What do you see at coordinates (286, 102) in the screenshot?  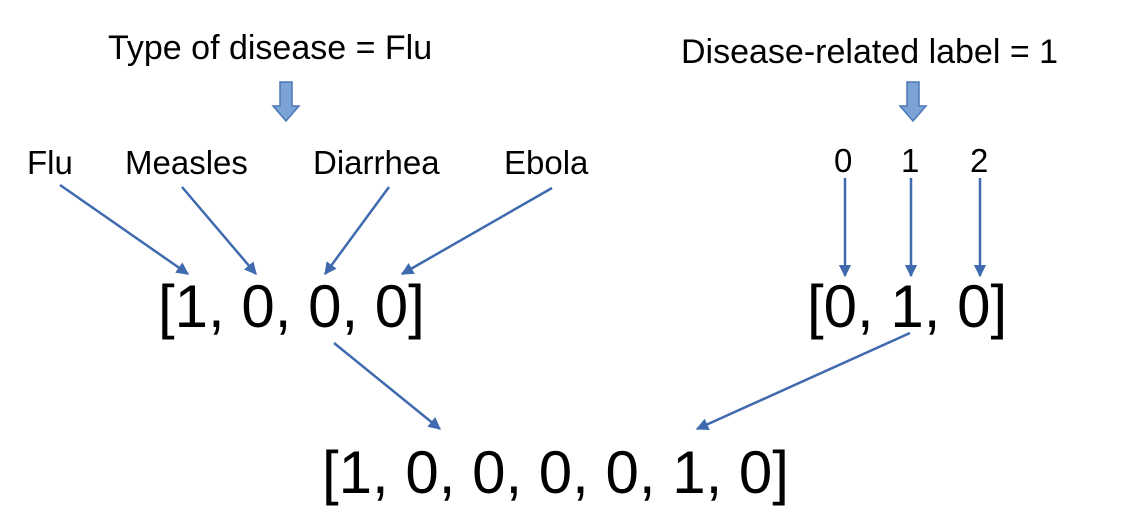 I see `down-block-arrow-left` at bounding box center [286, 102].